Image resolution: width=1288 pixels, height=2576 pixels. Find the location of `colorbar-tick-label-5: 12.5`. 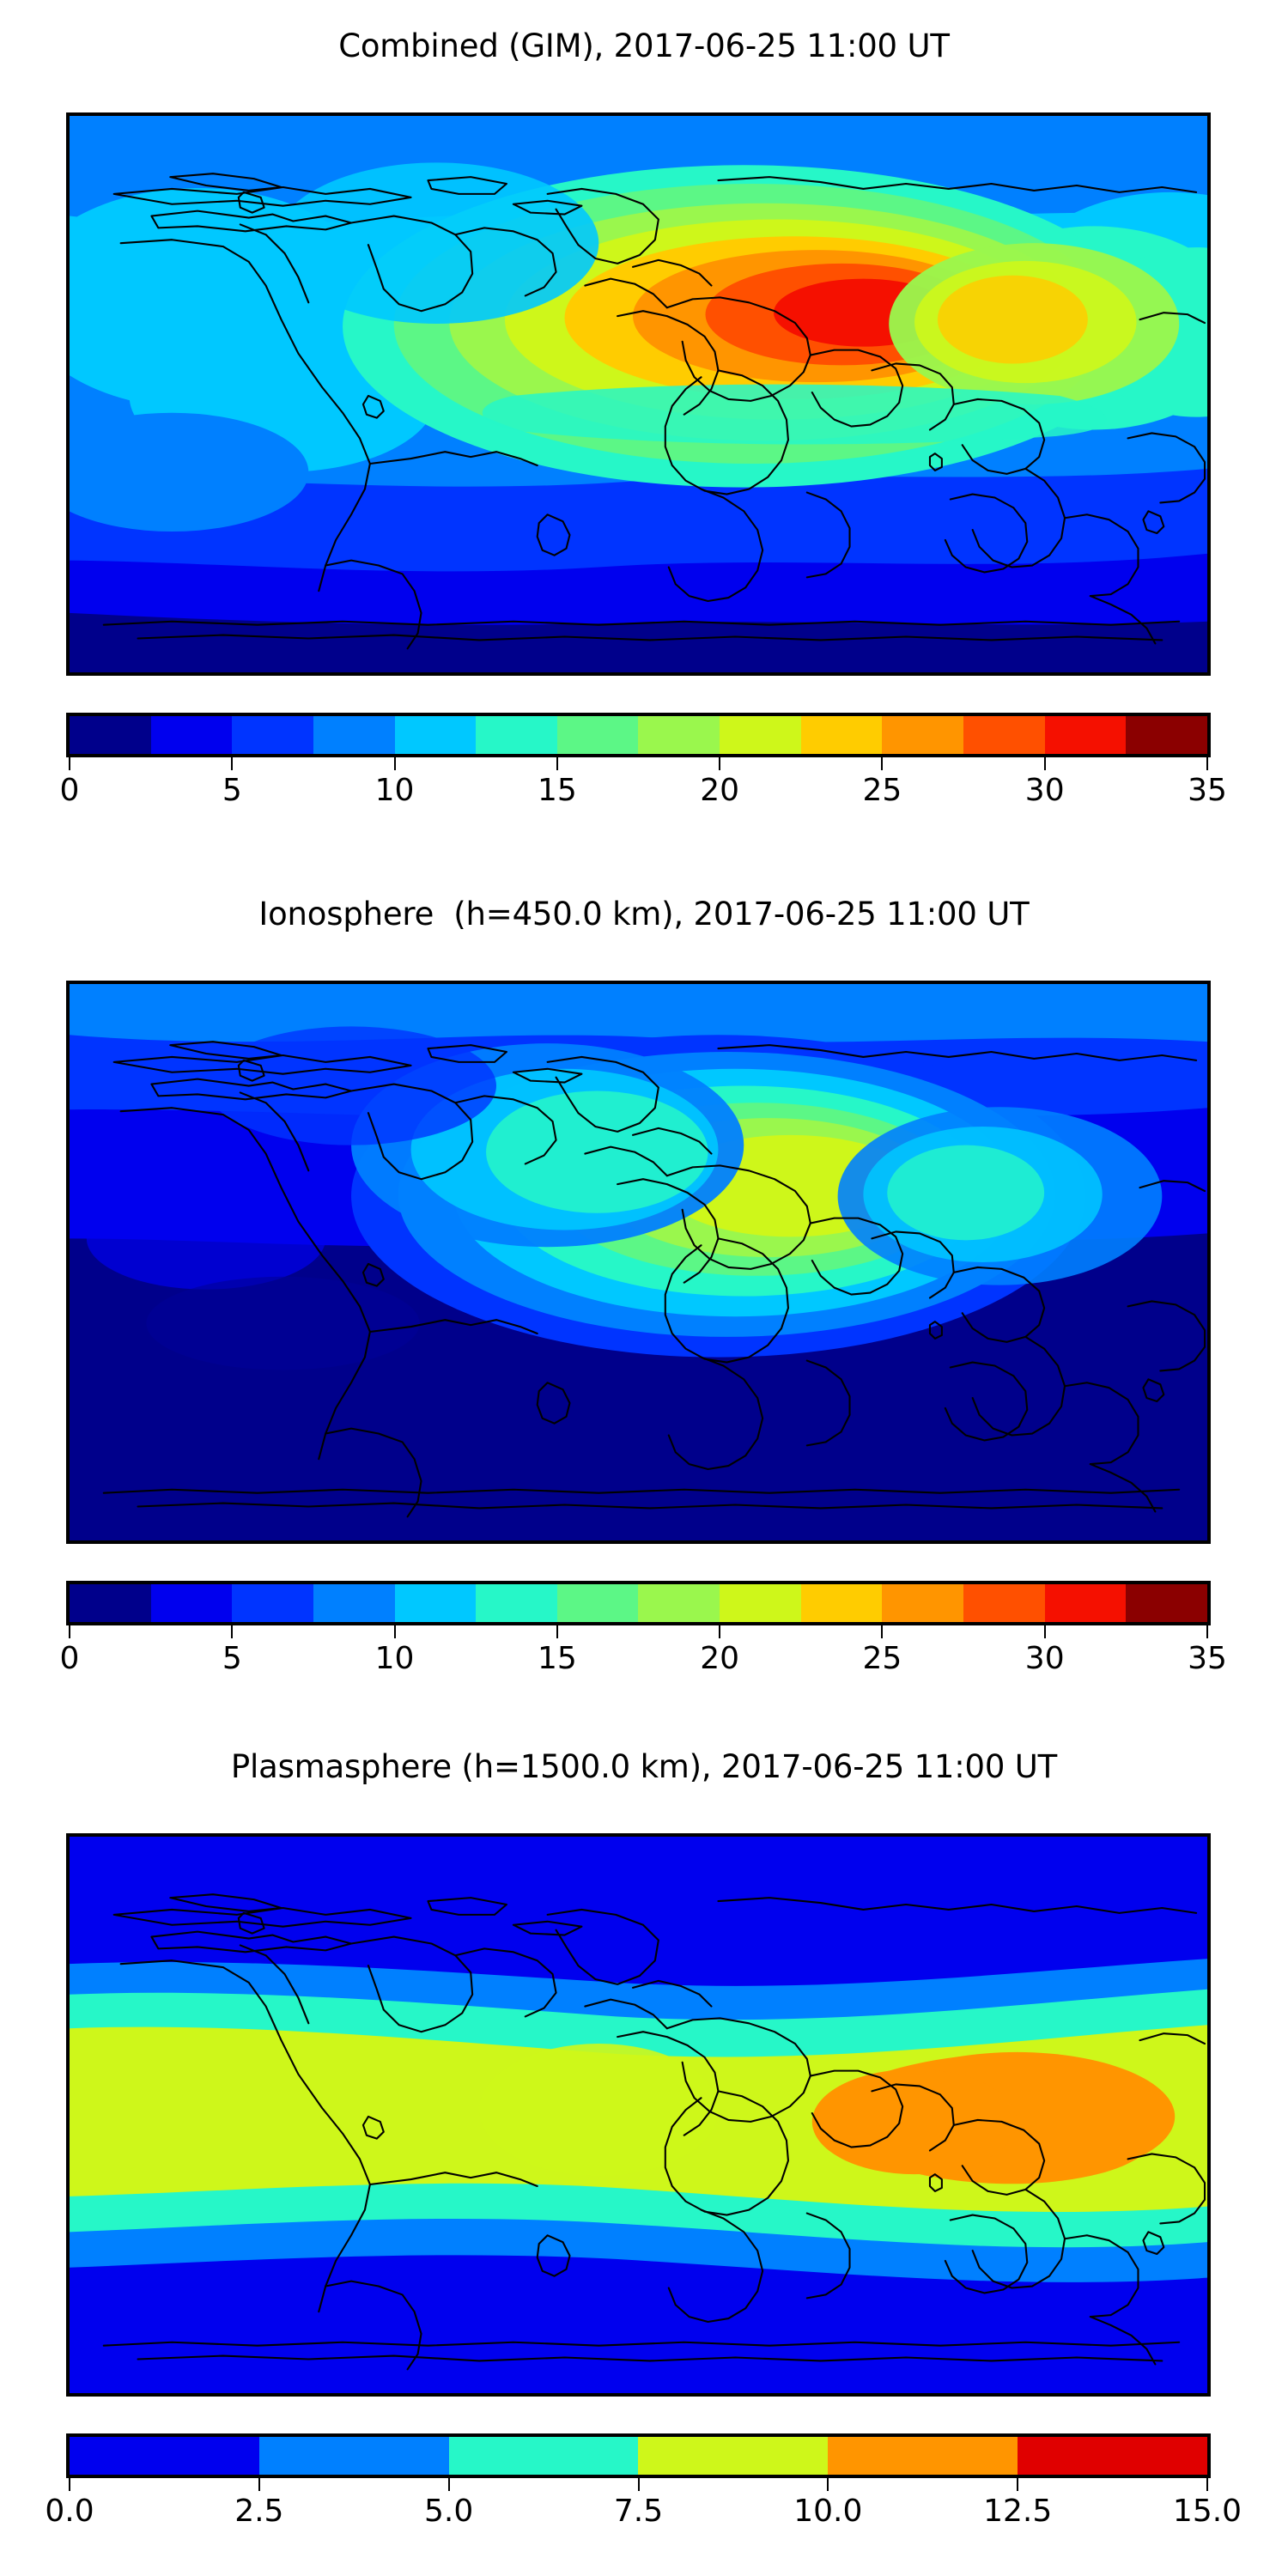

colorbar-tick-label-5: 12.5 is located at coordinates (1018, 2511).